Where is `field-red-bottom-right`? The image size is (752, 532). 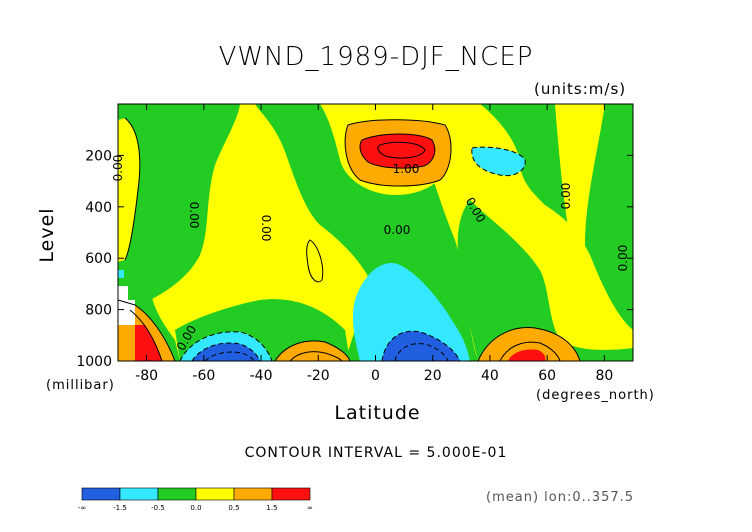 field-red-bottom-right is located at coordinates (527, 355).